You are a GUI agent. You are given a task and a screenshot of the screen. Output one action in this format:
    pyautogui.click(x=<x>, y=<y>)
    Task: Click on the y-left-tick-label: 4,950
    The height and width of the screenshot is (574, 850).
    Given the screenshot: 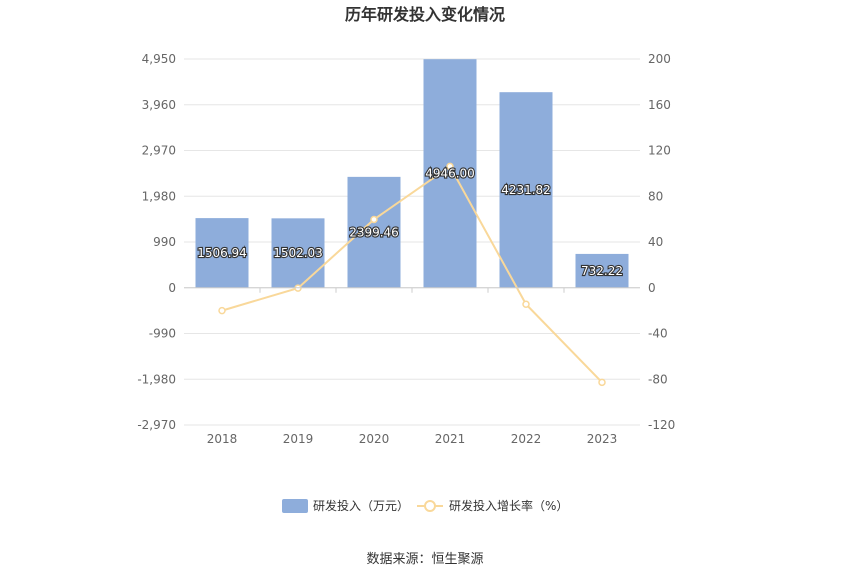 What is the action you would take?
    pyautogui.click(x=159, y=59)
    